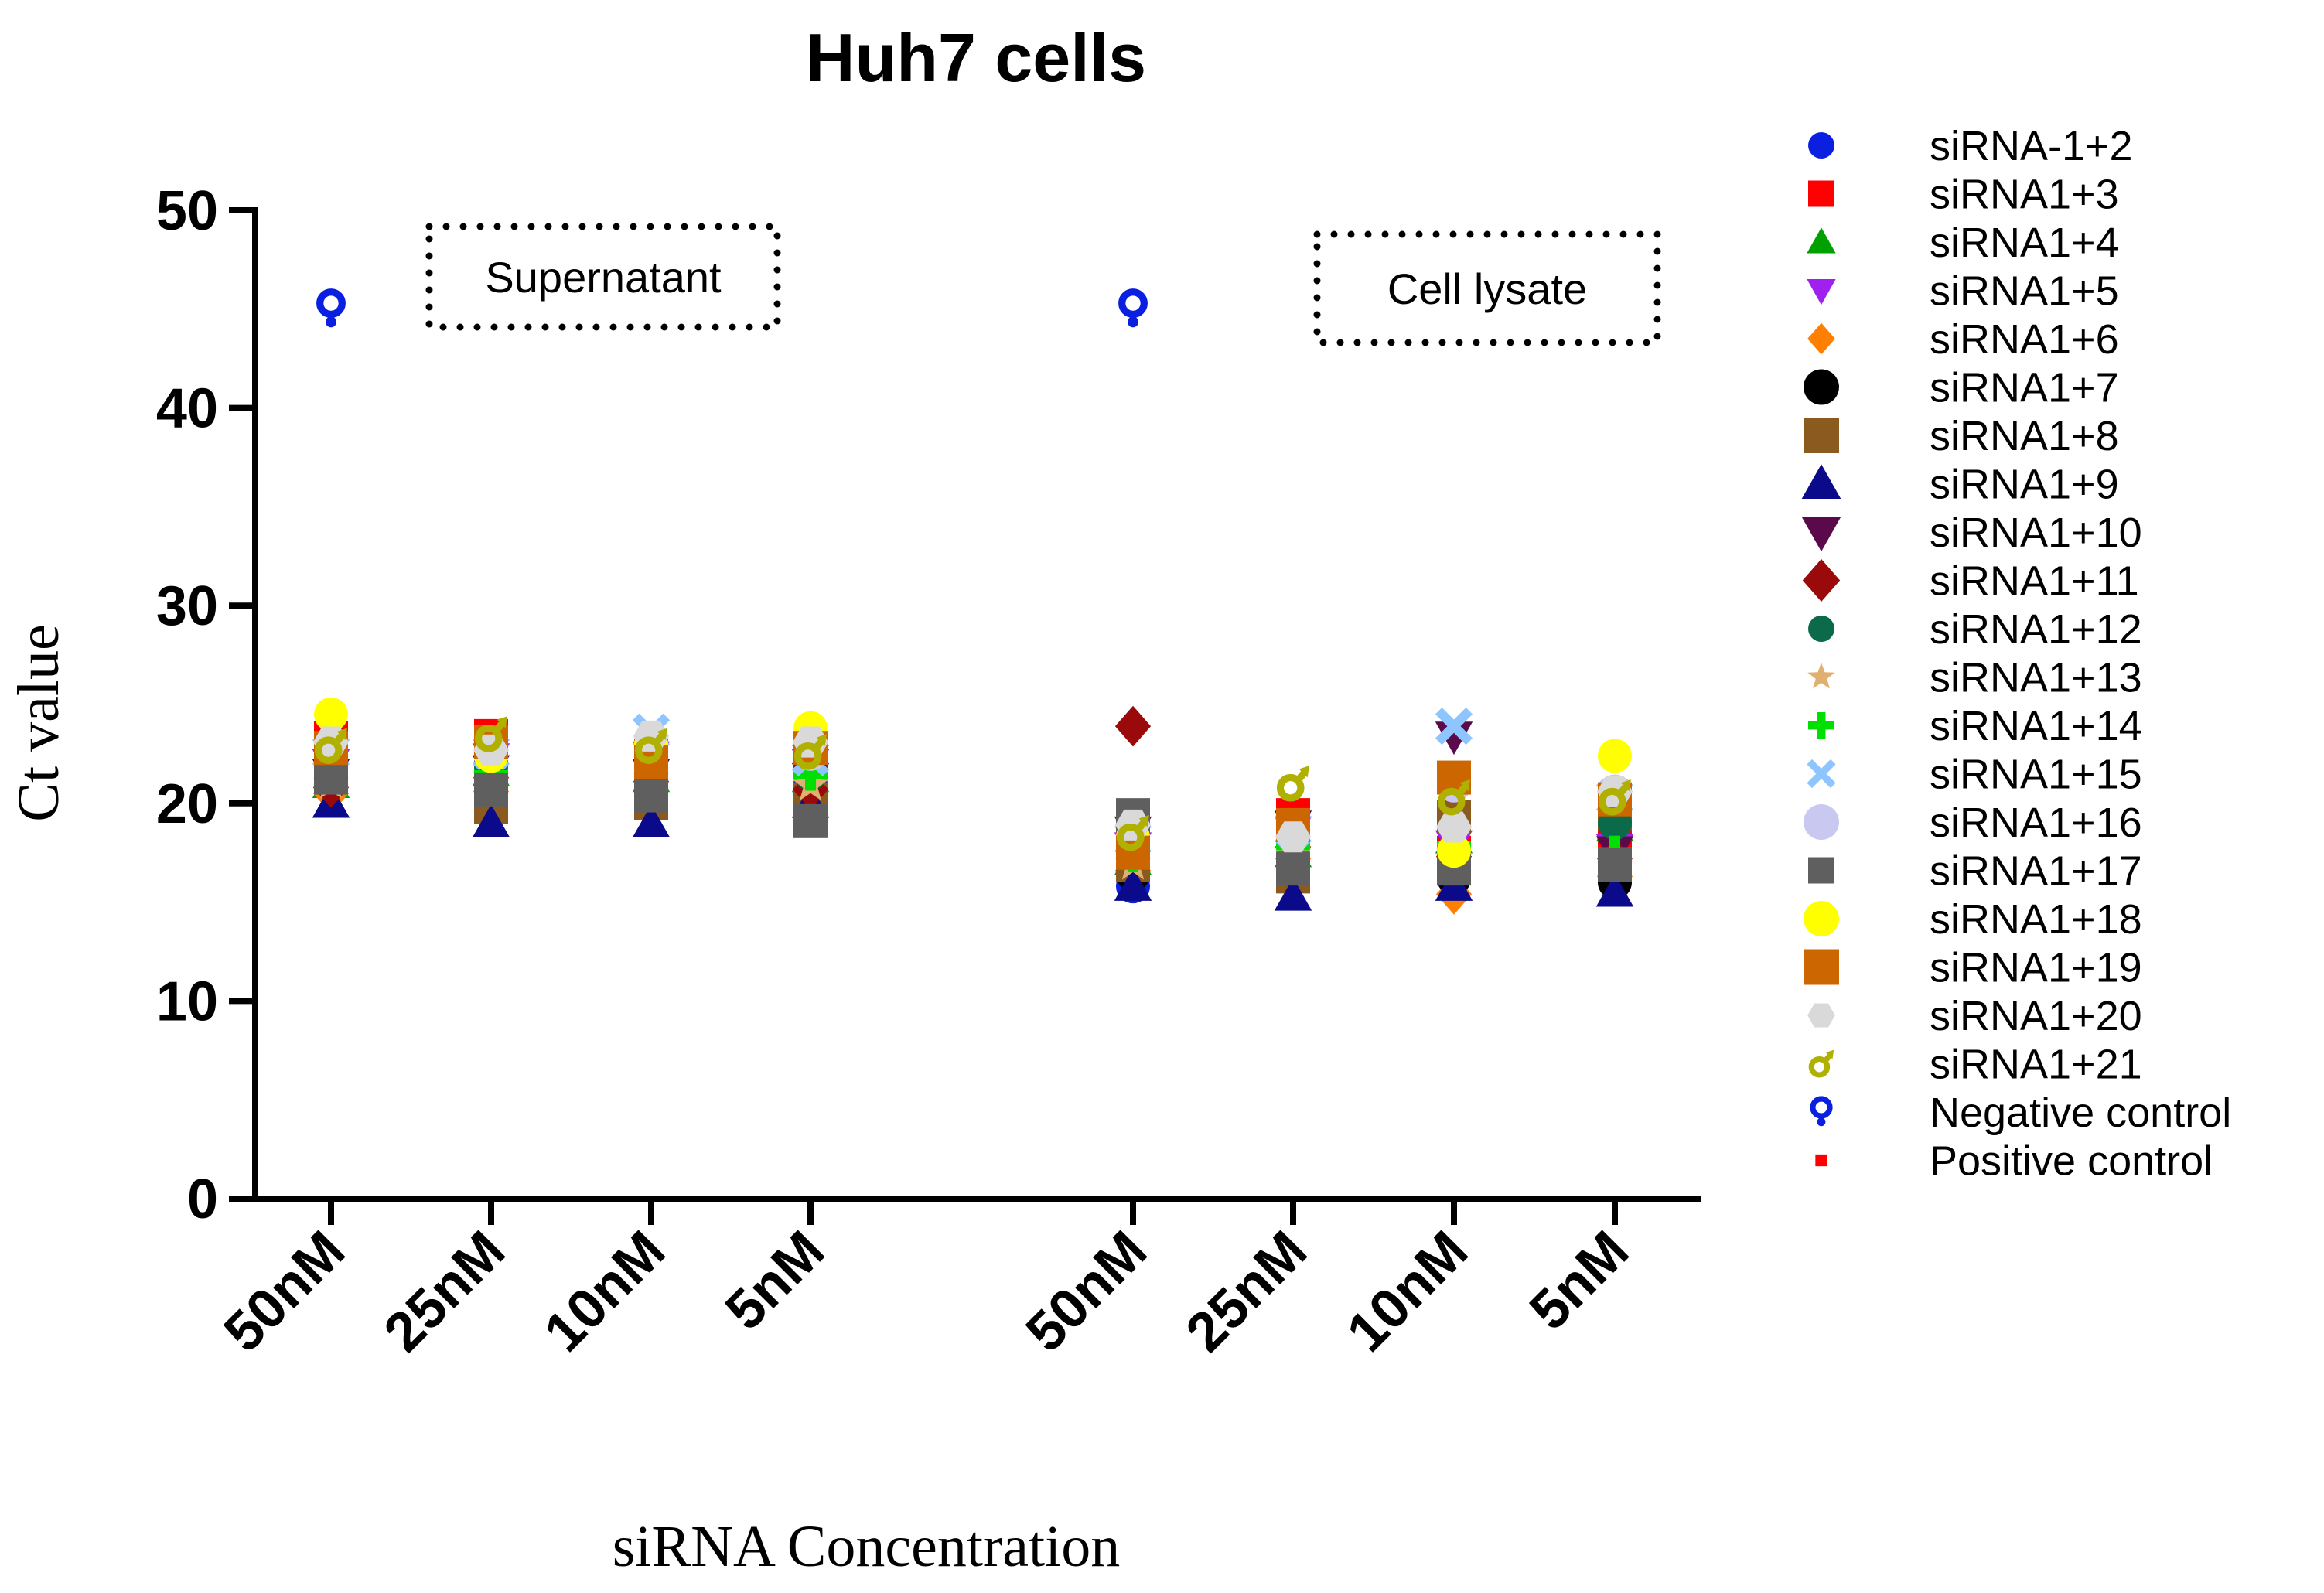 The height and width of the screenshot is (1593, 2324). Describe the element at coordinates (2036, 775) in the screenshot. I see `legend-label: siRNA1+15` at that location.